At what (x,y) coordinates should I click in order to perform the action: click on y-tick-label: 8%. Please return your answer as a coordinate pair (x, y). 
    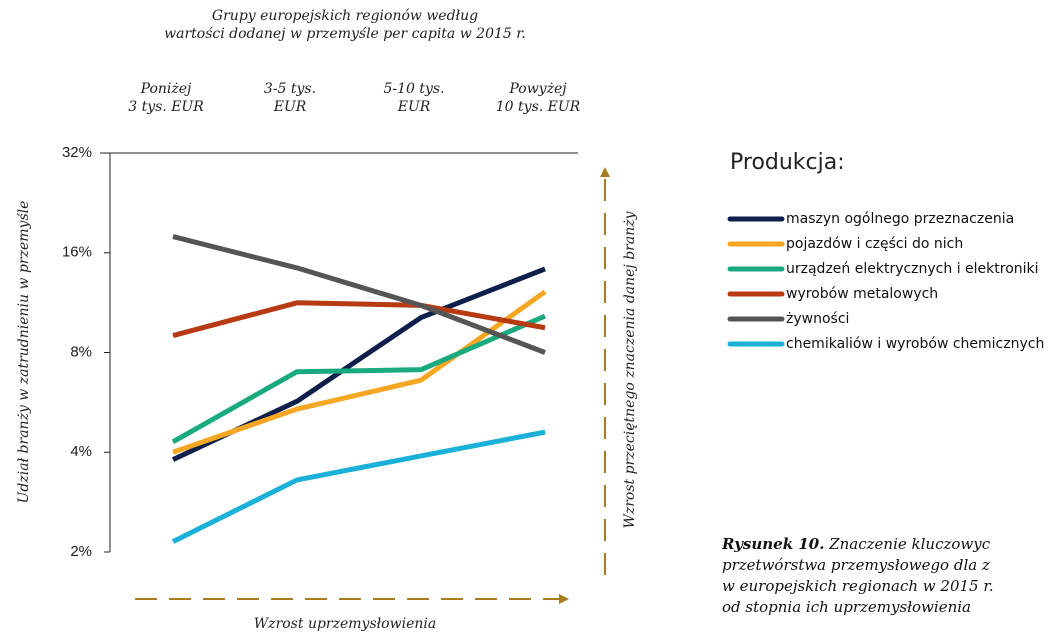
    Looking at the image, I should click on (81, 351).